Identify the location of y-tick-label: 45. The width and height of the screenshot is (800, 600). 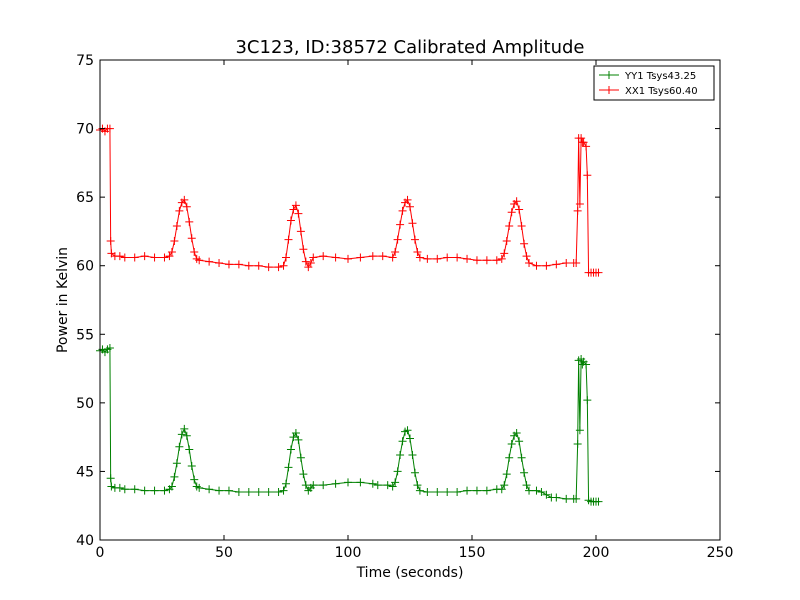
(85, 472).